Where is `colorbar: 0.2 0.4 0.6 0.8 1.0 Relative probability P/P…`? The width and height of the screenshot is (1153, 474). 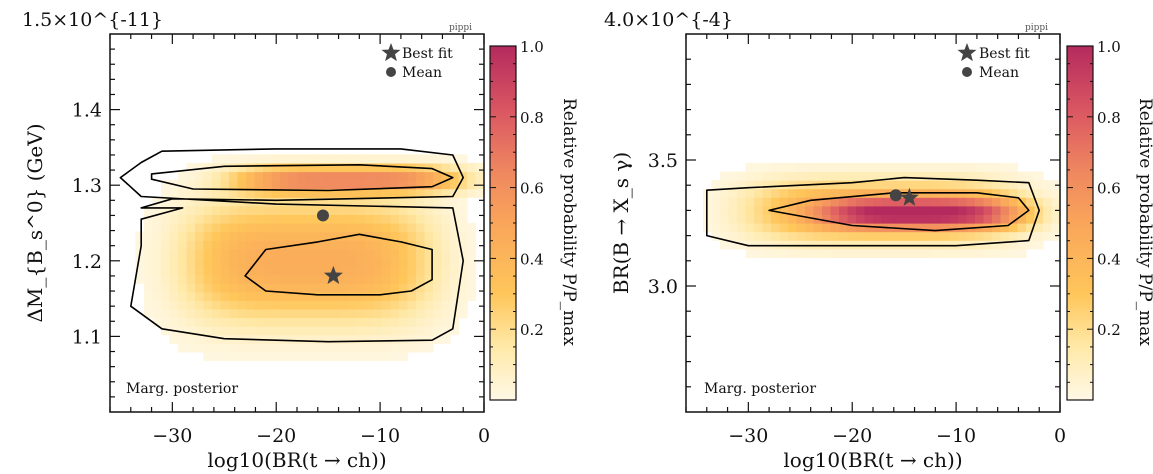
colorbar: 0.2 0.4 0.6 0.8 1.0 Relative probability P/P… is located at coordinates (1109, 219).